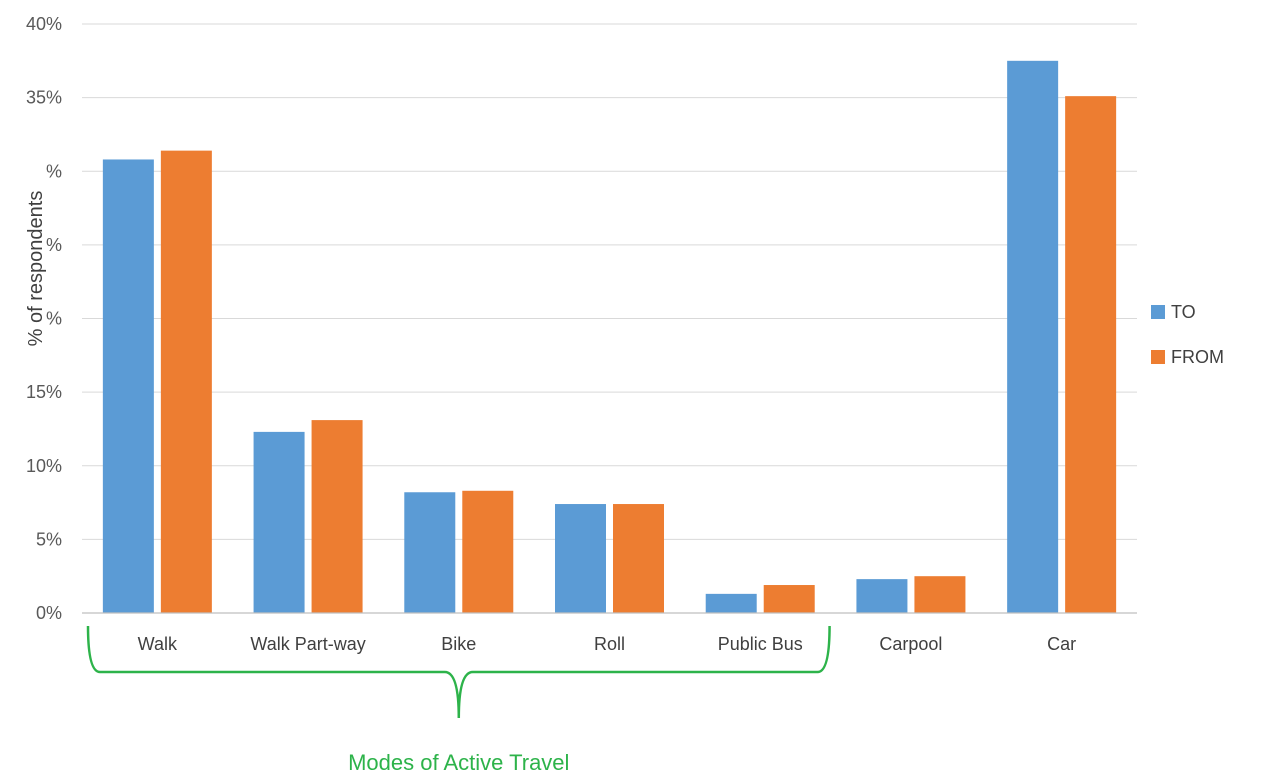 This screenshot has height=775, width=1263. What do you see at coordinates (910, 644) in the screenshot?
I see `x-category-label: Carpool` at bounding box center [910, 644].